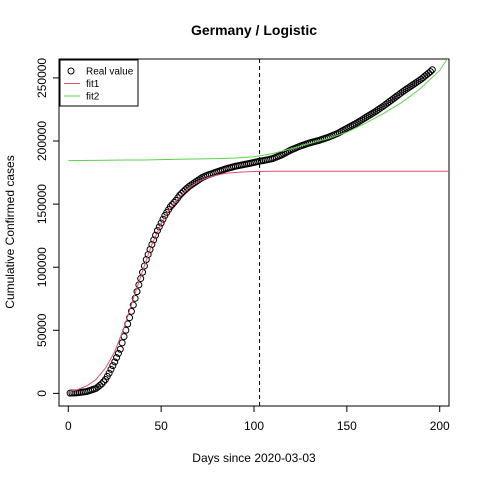 This screenshot has width=480, height=480. I want to click on x-tick-label: 200, so click(440, 426).